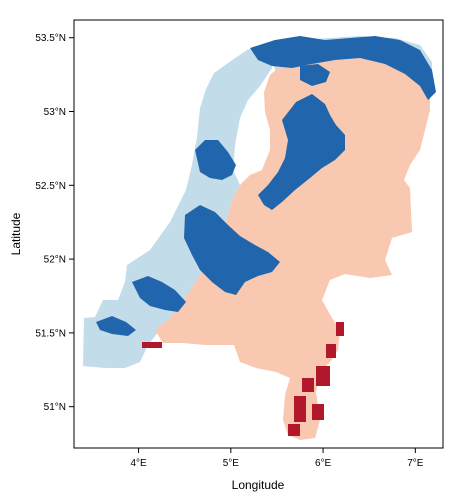 The width and height of the screenshot is (460, 500). I want to click on ijsselmeer, so click(301, 152).